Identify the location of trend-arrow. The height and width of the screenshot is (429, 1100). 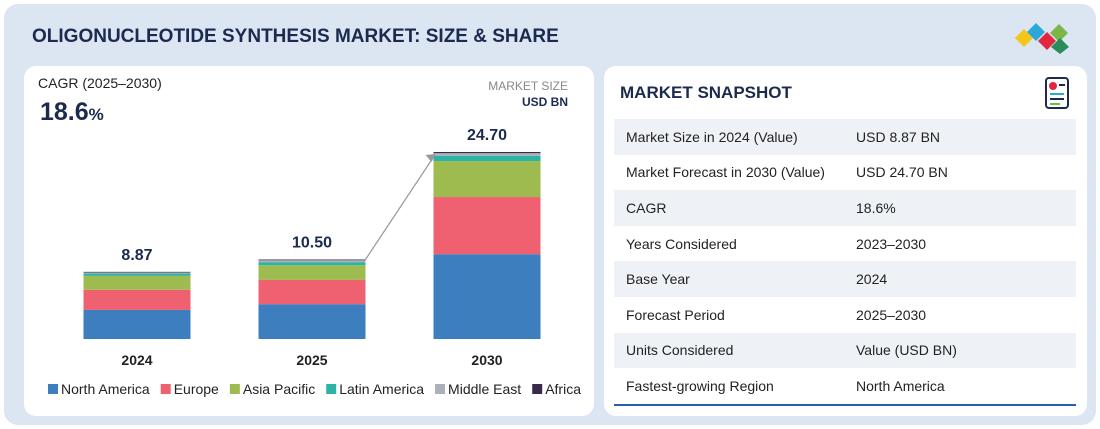
(400, 206).